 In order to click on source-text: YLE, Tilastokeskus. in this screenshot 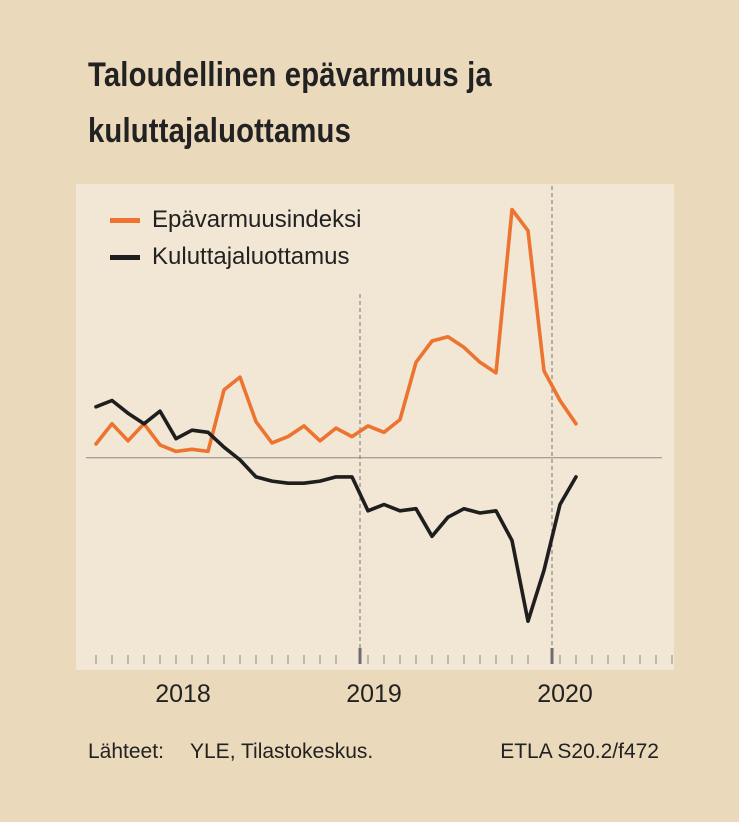, I will do `click(282, 751)`.